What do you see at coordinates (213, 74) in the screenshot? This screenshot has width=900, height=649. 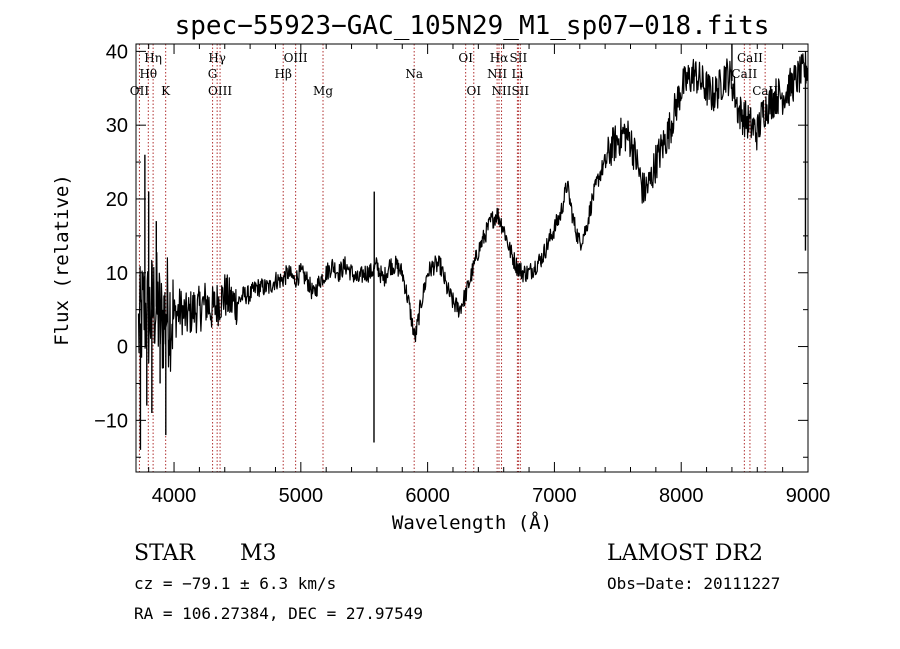 I see `spectral-line-label: G` at bounding box center [213, 74].